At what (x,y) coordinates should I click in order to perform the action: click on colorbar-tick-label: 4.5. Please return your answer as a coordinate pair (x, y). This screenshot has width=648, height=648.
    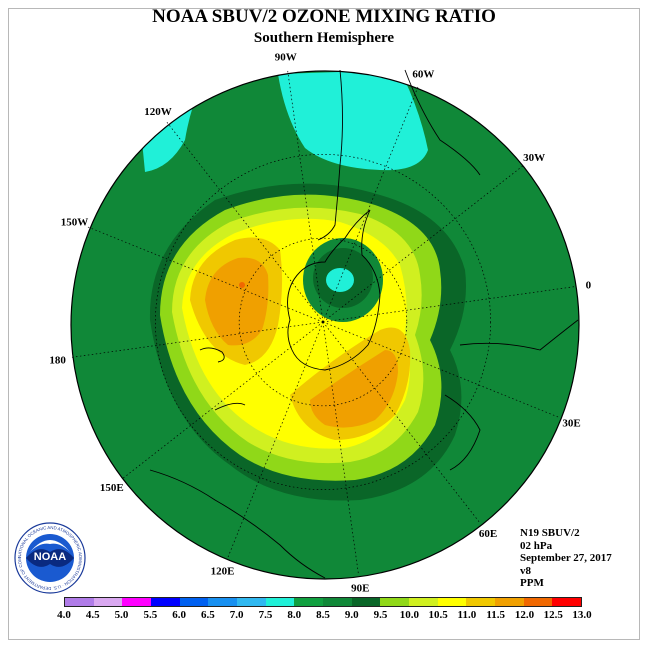
    Looking at the image, I should click on (92, 615).